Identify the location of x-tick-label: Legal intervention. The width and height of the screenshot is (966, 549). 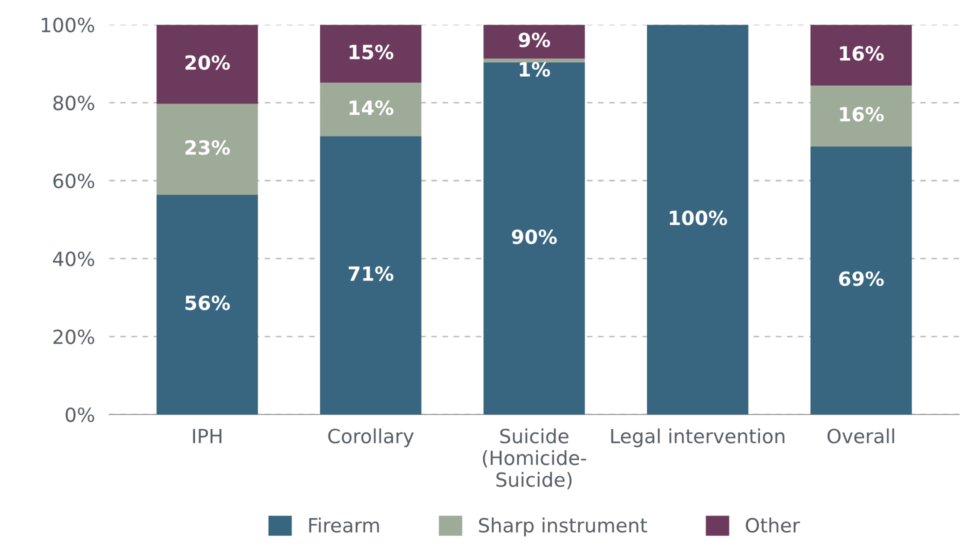
(697, 438).